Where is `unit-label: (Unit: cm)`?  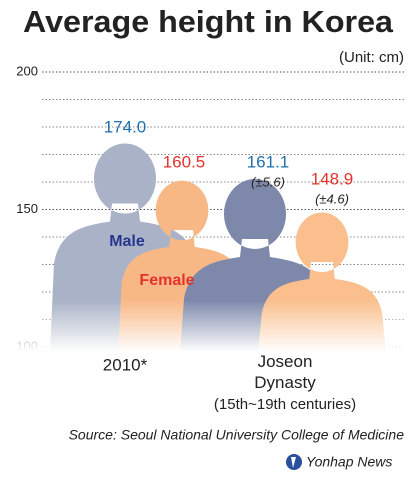 unit-label: (Unit: cm) is located at coordinates (371, 57).